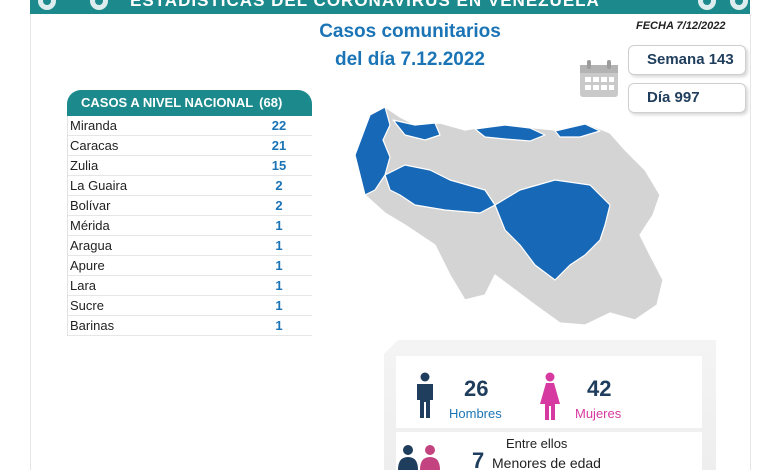  Describe the element at coordinates (190, 126) in the screenshot. I see `table-row: Miranda 22` at that location.